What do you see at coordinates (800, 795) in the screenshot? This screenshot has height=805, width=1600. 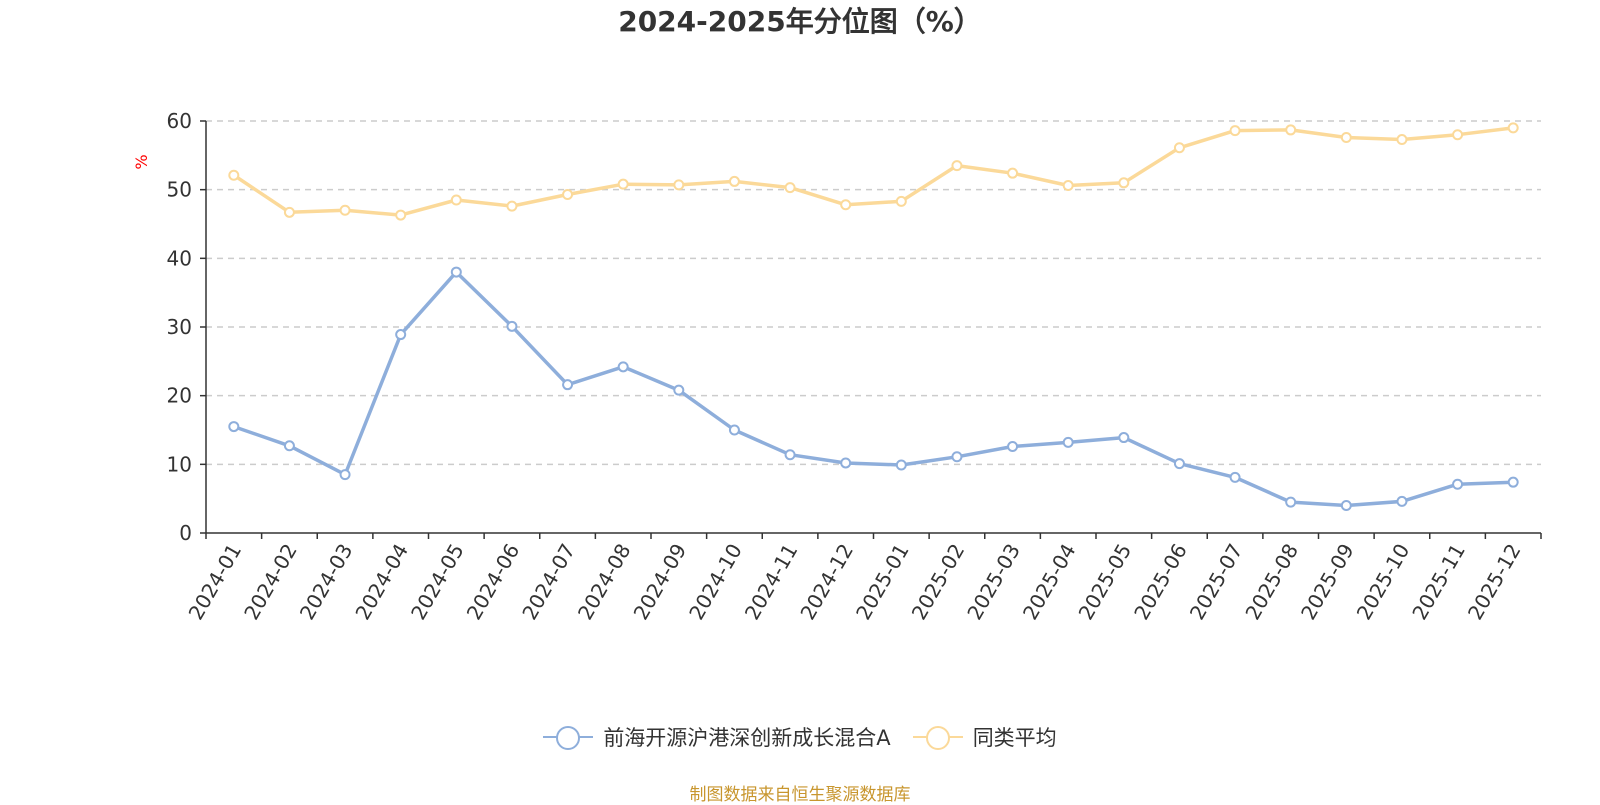 I see `source-note: 制图数据来自恒生聚源数据库` at bounding box center [800, 795].